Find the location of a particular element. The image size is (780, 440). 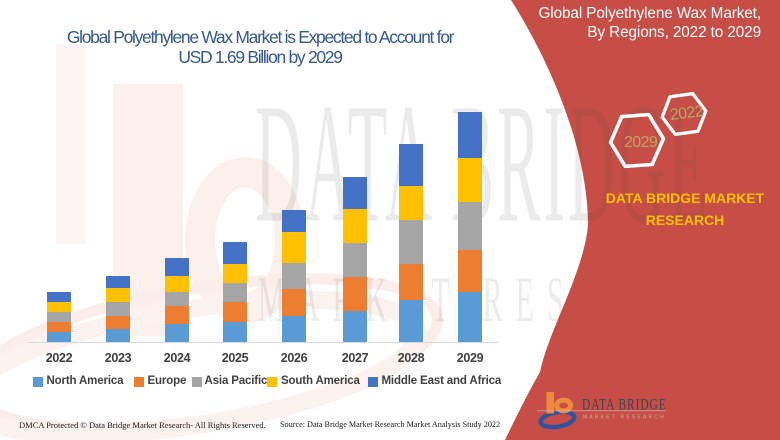

svg-text: MARKET RESEARCH is located at coordinates (624, 418).